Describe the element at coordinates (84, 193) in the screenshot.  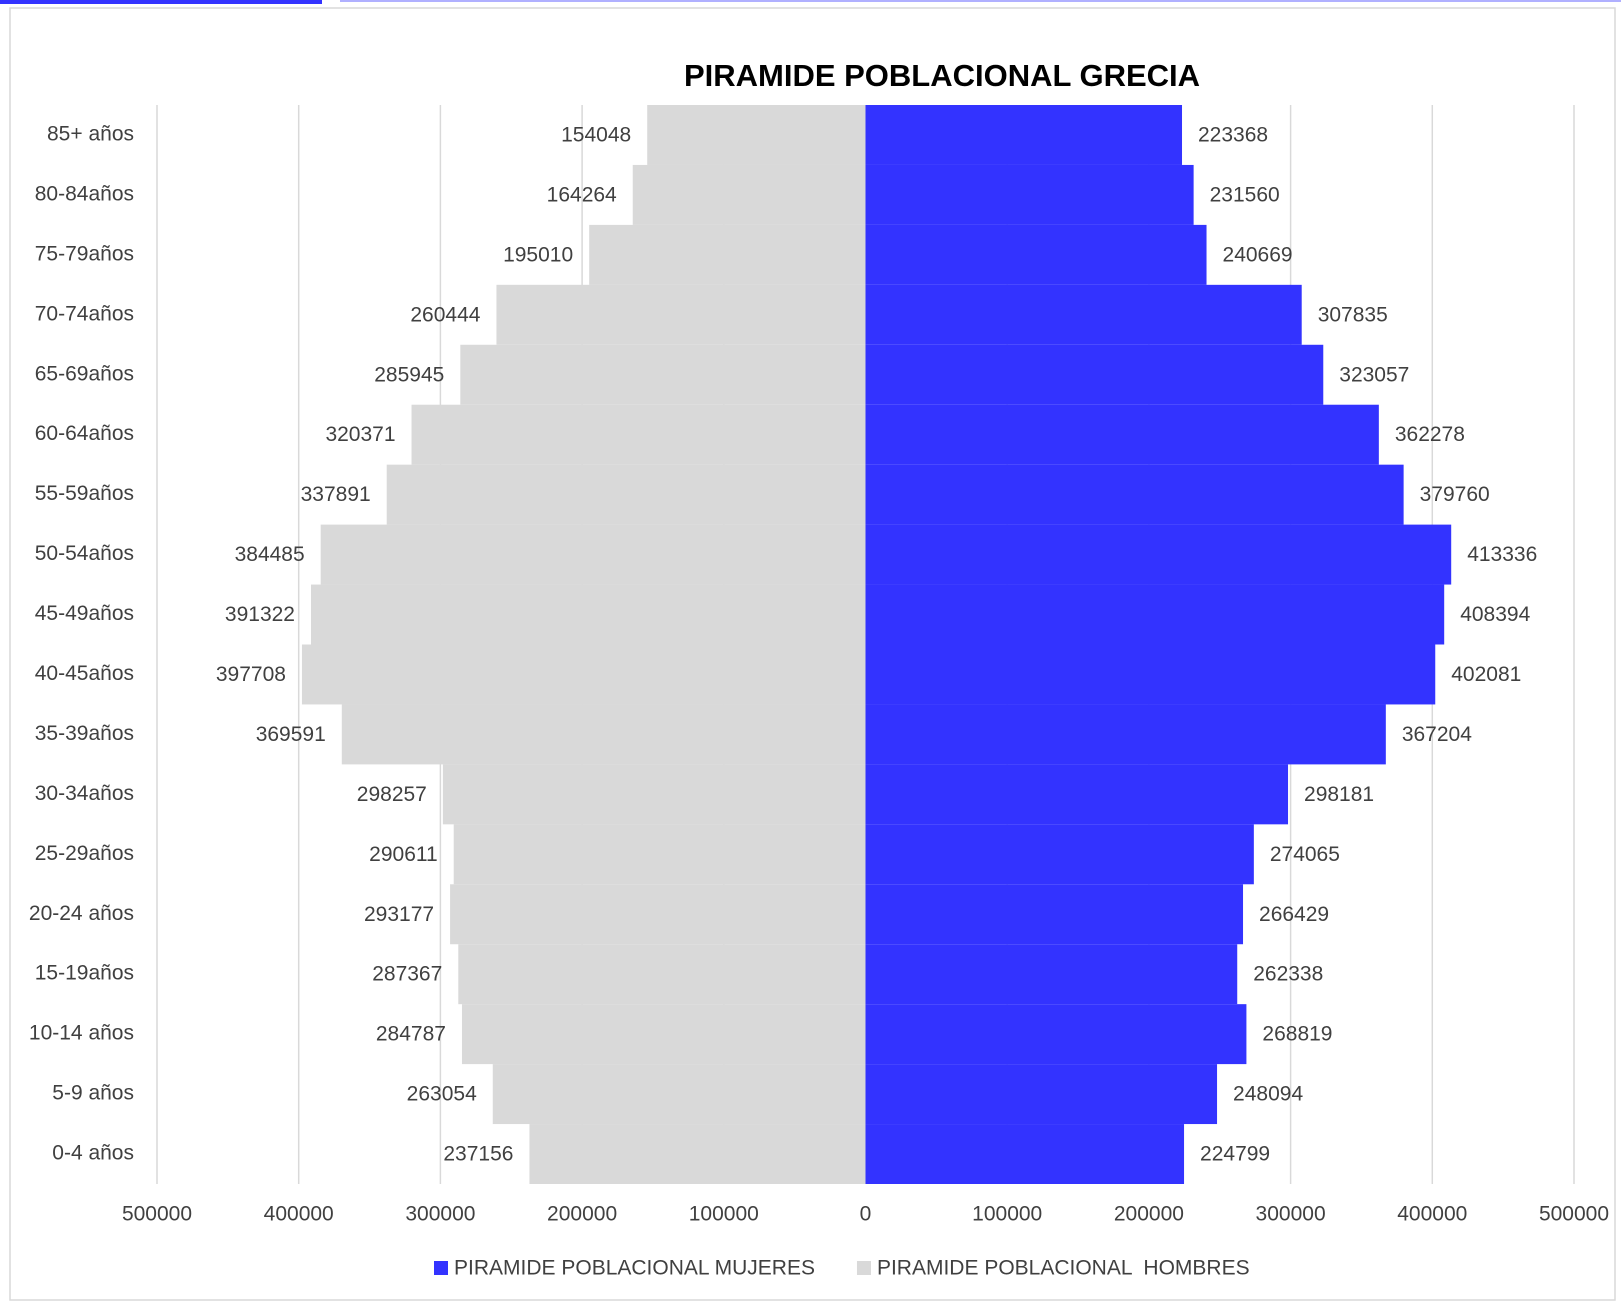
I see `y-tick-label: 80-84años` at that location.